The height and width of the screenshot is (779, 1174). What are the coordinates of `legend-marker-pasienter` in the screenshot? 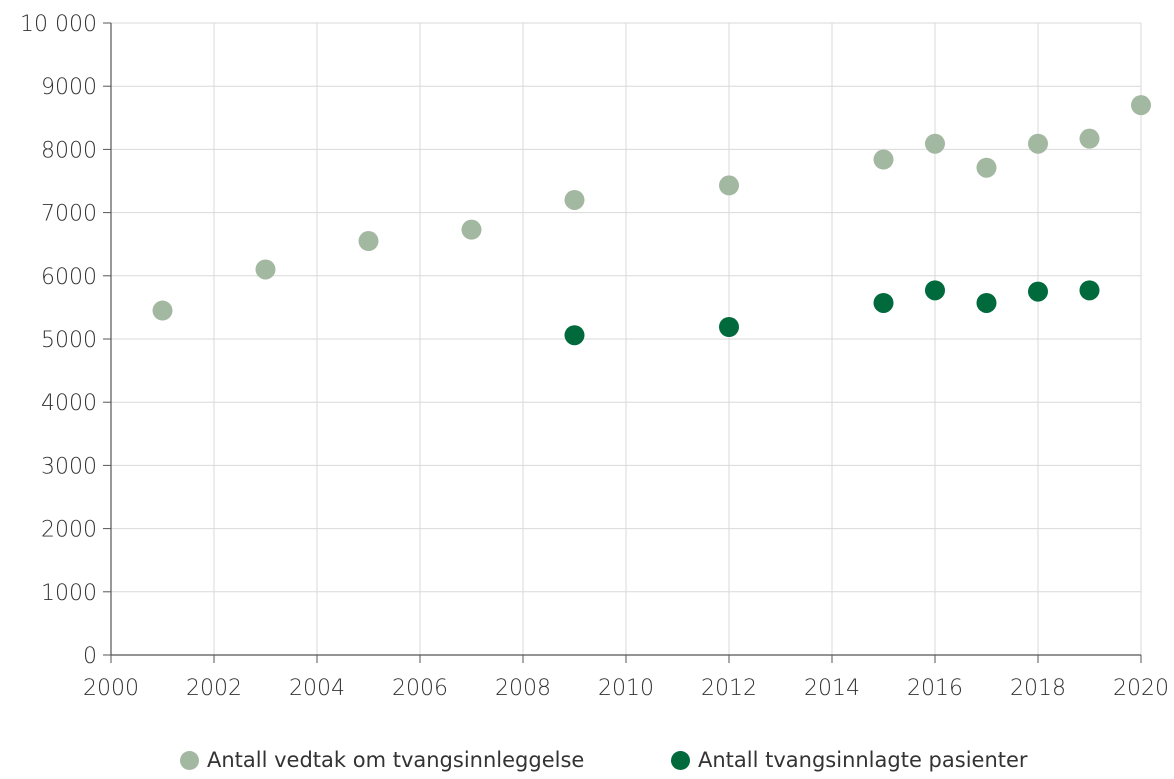 It's located at (680, 760).